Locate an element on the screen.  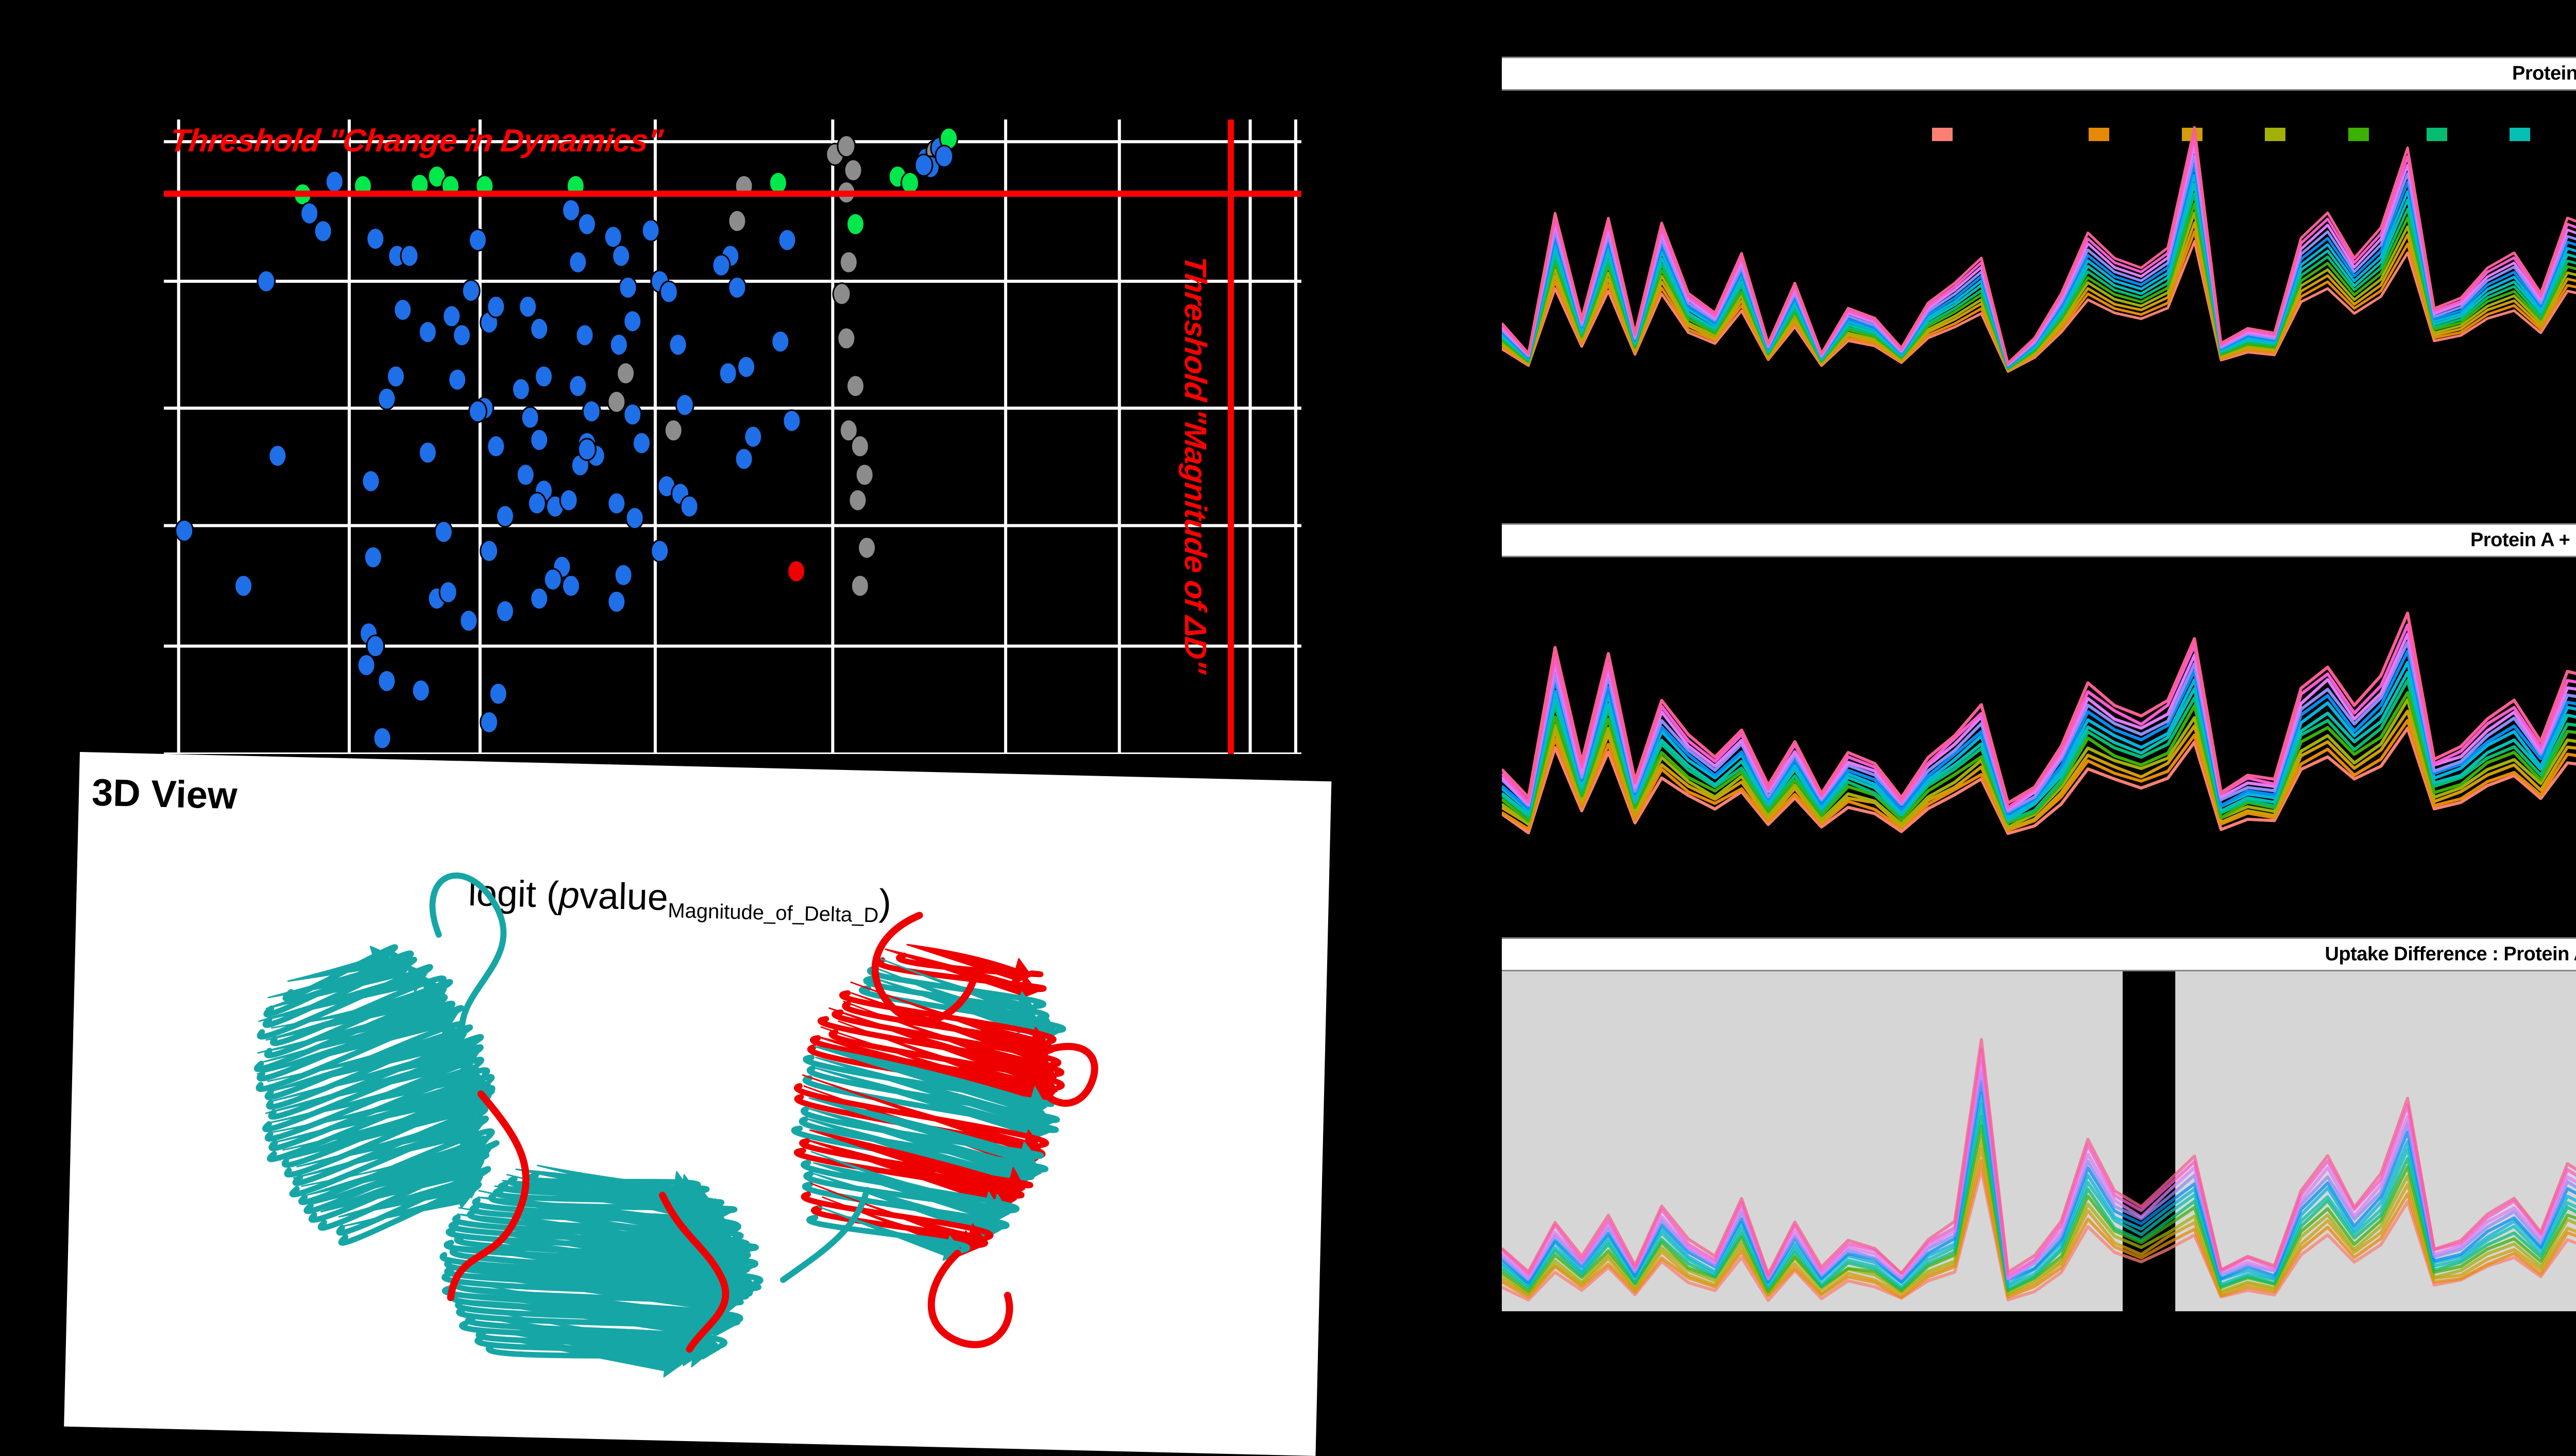
threshold-change-in-dynamics-label: Threshold "Change in Dynamics" is located at coordinates (416, 141).